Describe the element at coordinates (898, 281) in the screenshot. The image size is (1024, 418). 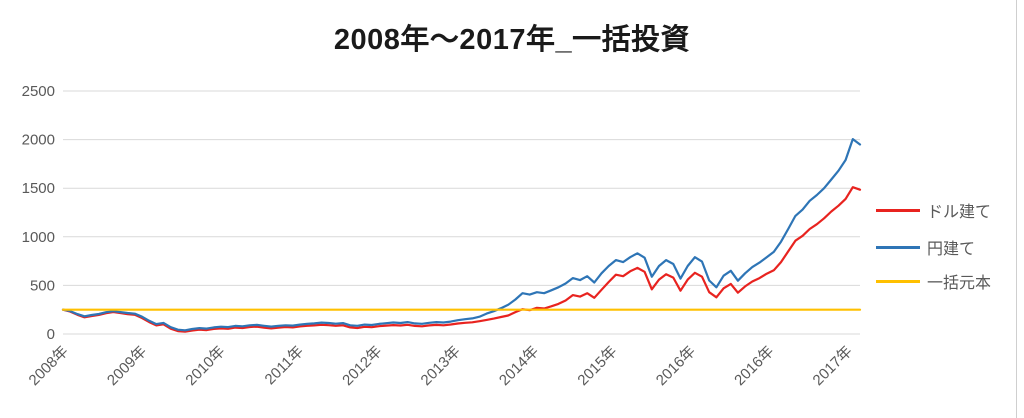
I see `legend-marker-principal-line` at that location.